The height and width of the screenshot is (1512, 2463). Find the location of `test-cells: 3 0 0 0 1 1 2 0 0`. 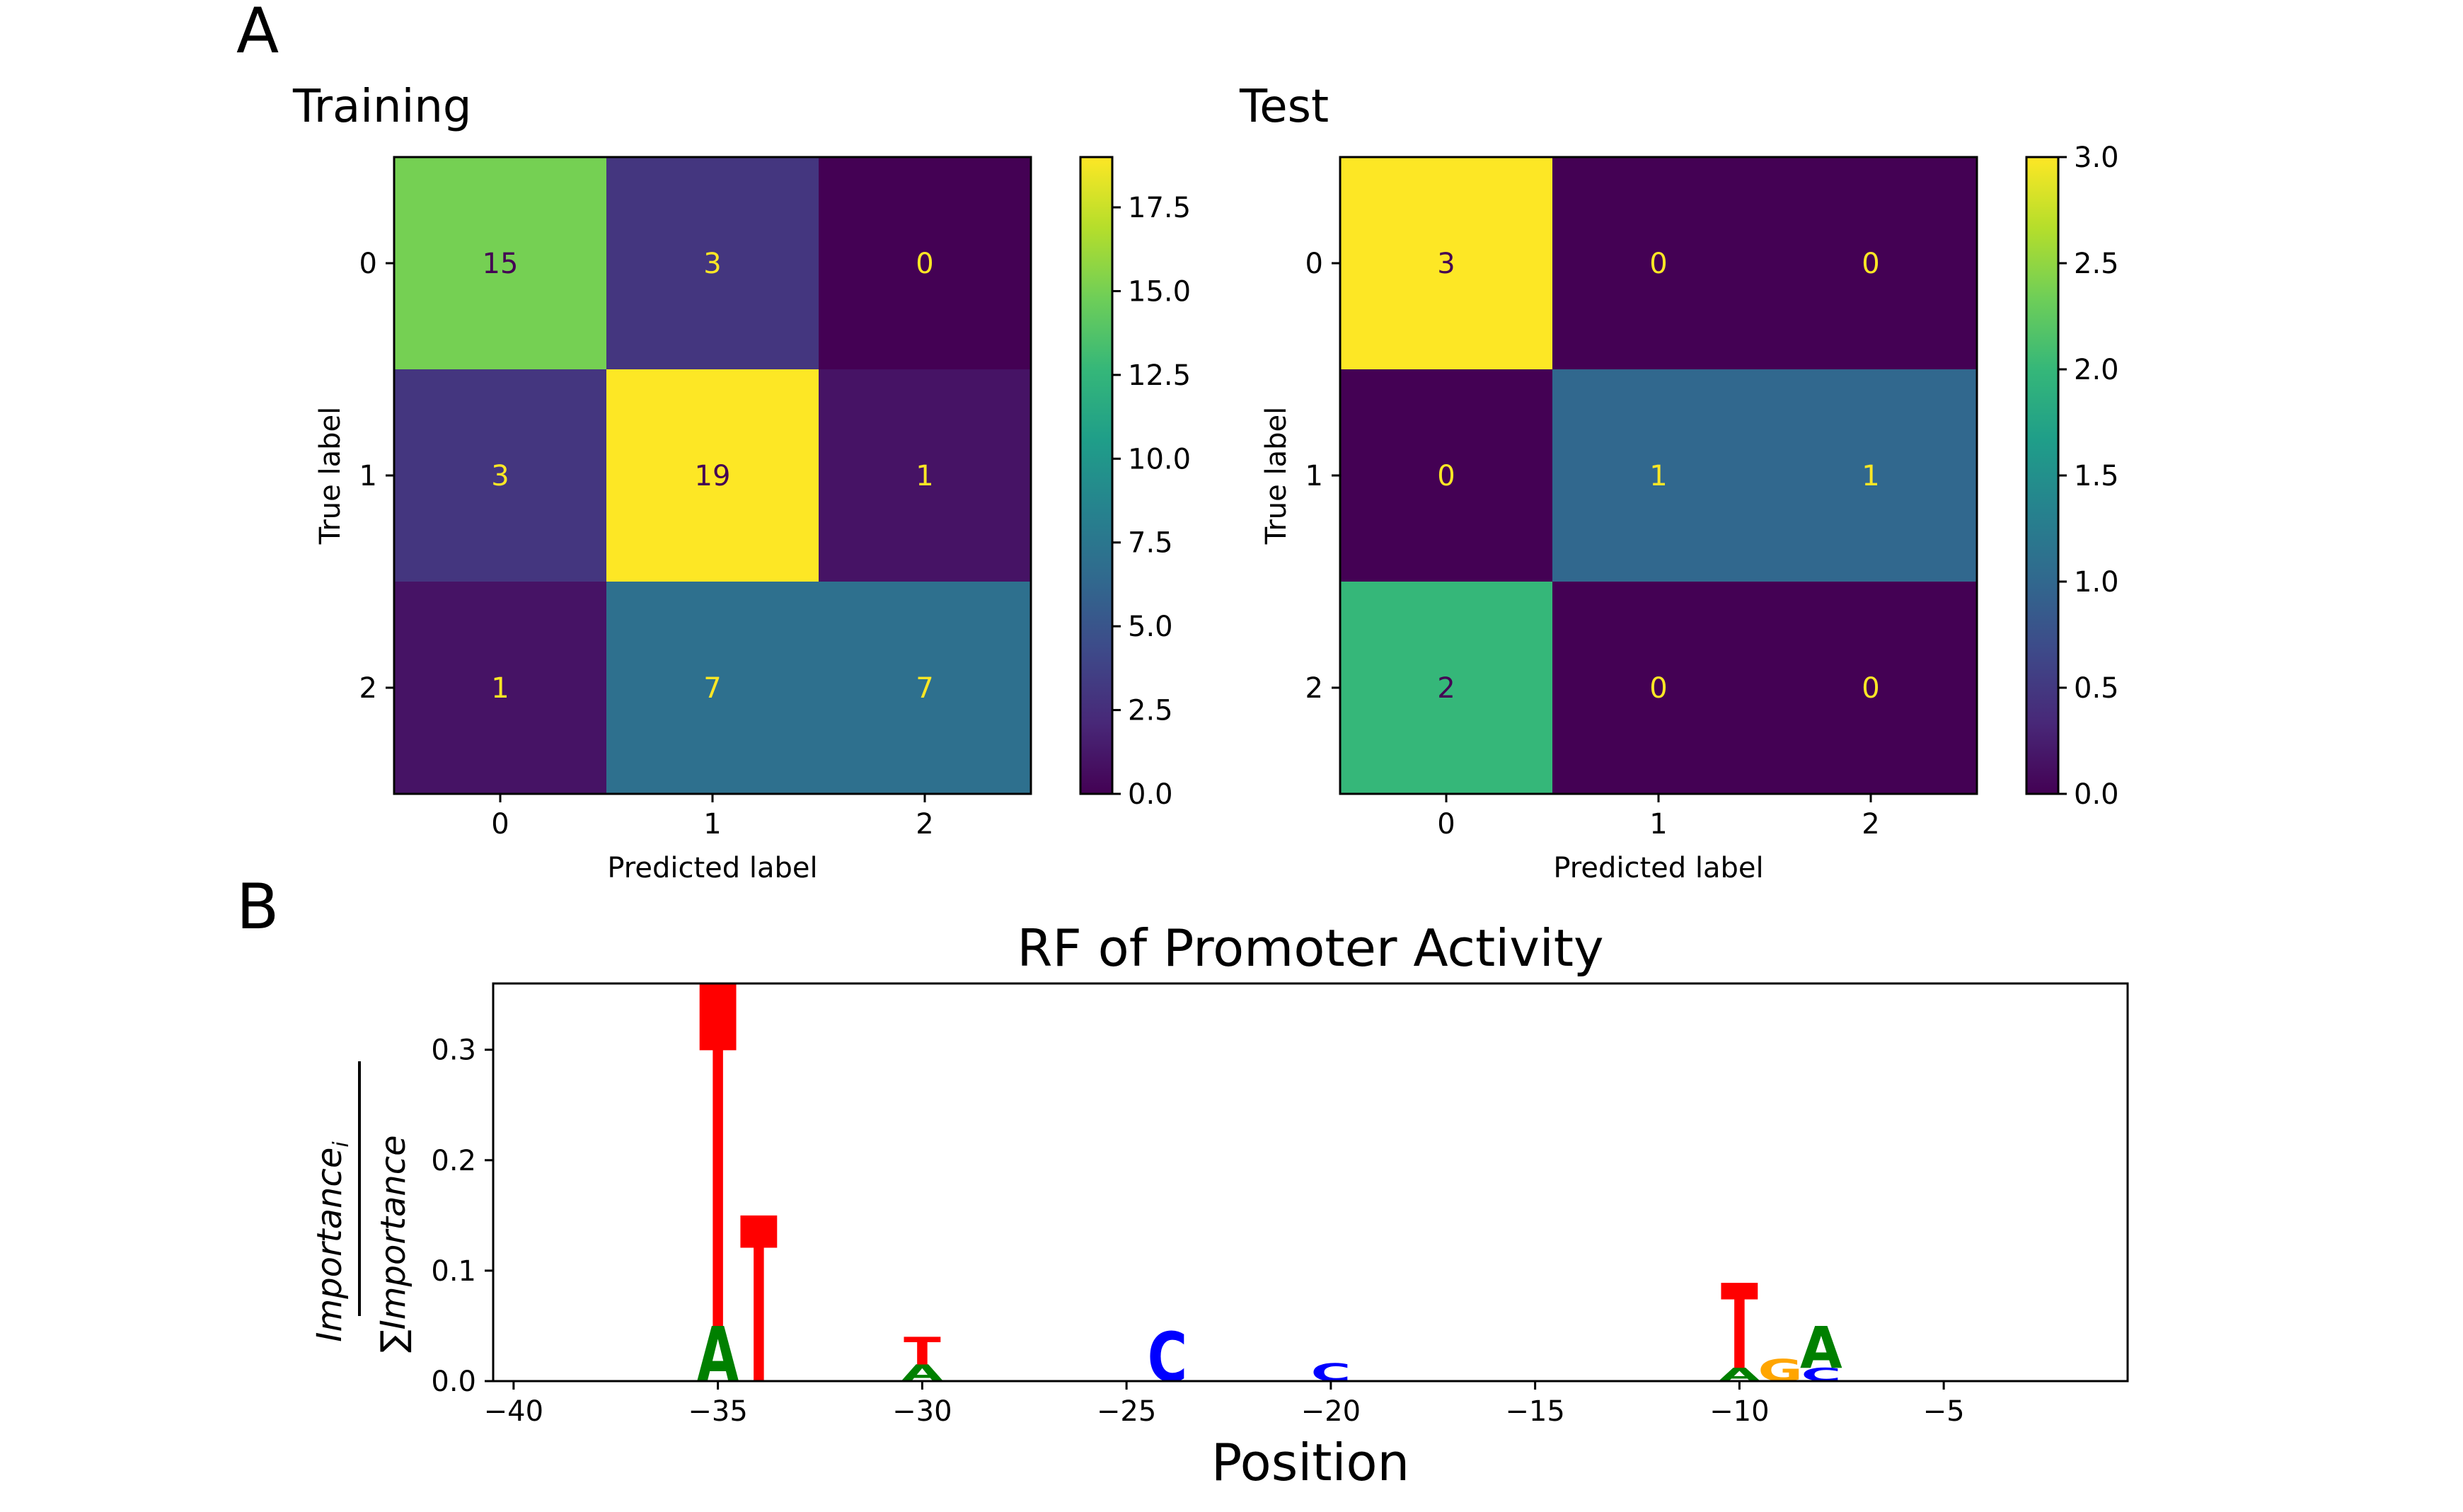

test-cells: 3 0 0 0 1 1 2 0 0 is located at coordinates (1659, 476).